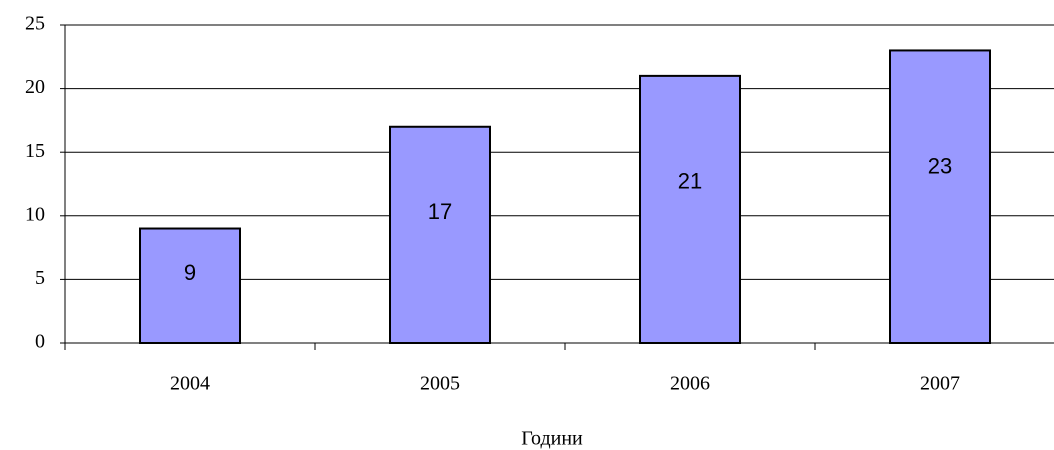  Describe the element at coordinates (940, 384) in the screenshot. I see `x-tick-label: 2007` at that location.